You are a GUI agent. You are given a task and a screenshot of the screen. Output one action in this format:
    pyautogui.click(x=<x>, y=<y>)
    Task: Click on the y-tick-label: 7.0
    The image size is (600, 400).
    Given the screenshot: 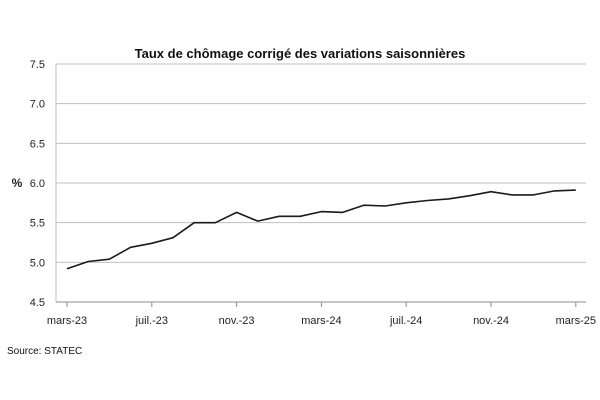 What is the action you would take?
    pyautogui.click(x=37, y=105)
    